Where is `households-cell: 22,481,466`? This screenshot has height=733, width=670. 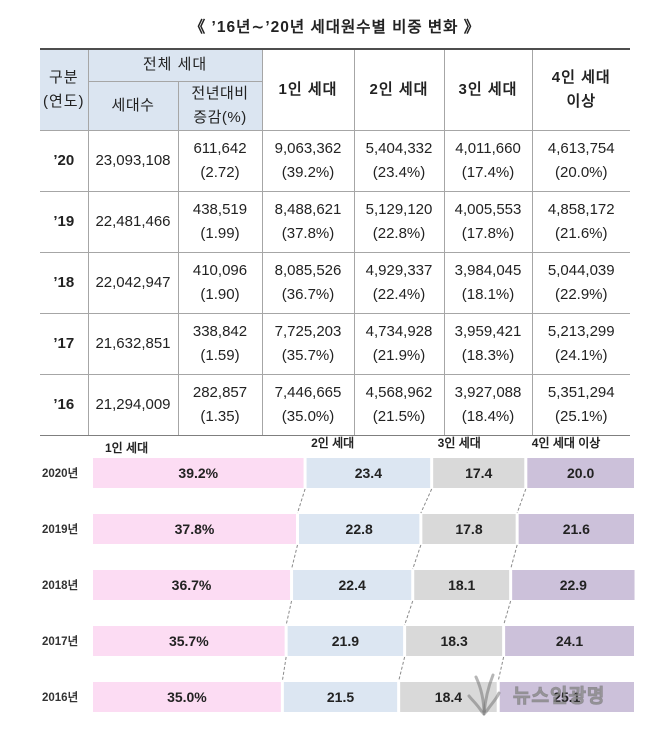
households-cell: 22,481,466 is located at coordinates (133, 221).